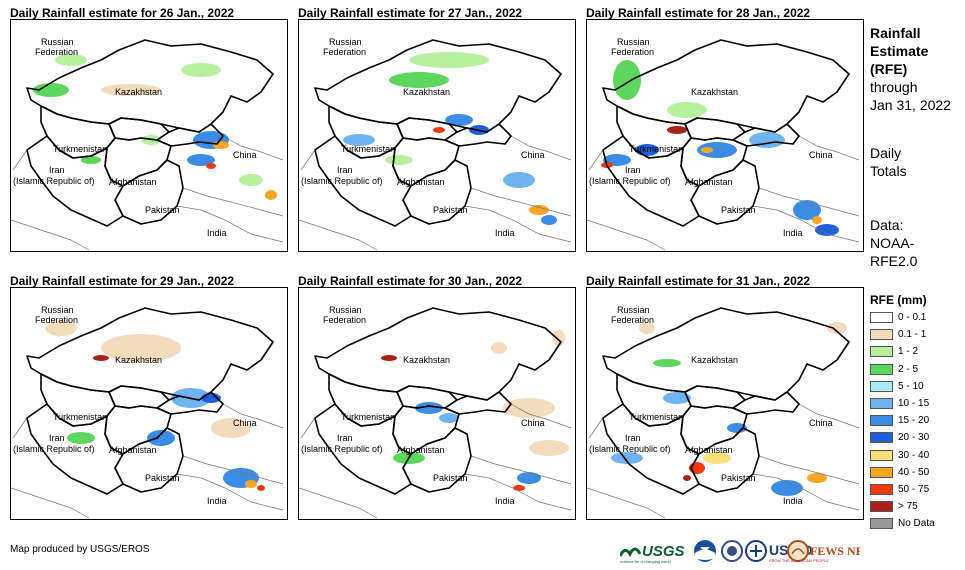 The height and width of the screenshot is (570, 965). Describe the element at coordinates (914, 403) in the screenshot. I see `legend-label: 10 - 15` at that location.